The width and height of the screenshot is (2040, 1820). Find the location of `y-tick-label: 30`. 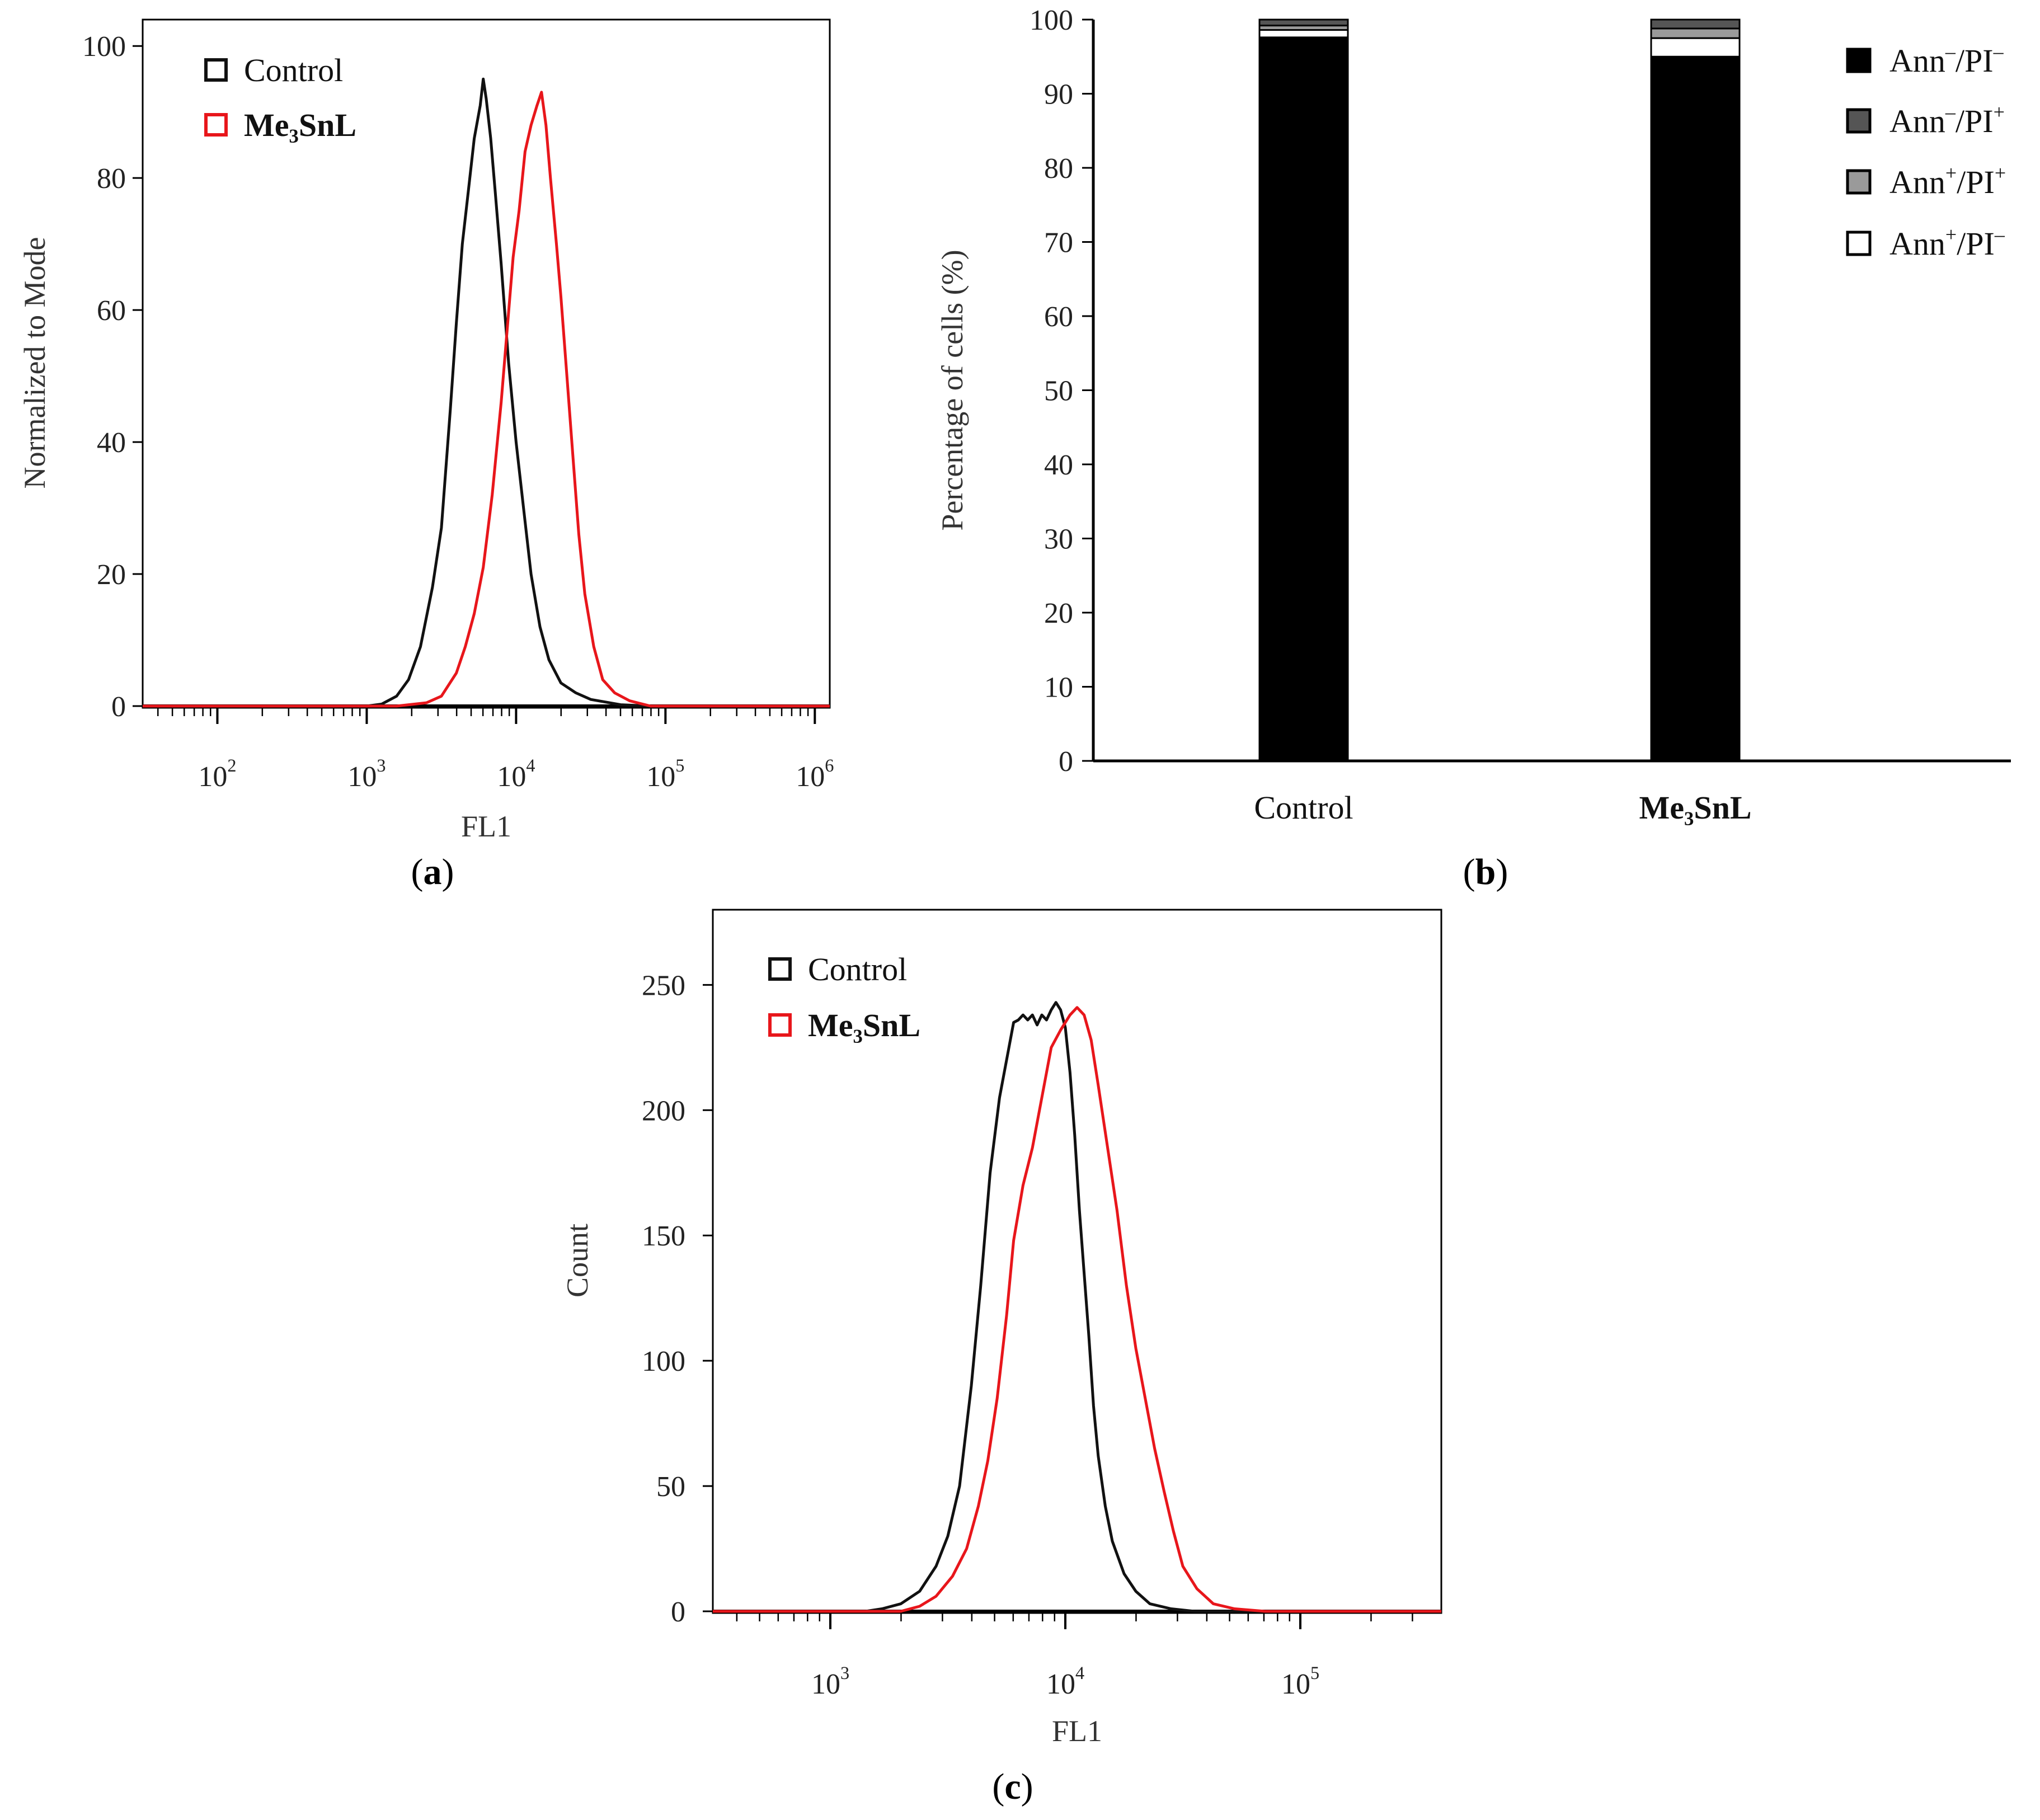

y-tick-label: 30 is located at coordinates (1058, 540).